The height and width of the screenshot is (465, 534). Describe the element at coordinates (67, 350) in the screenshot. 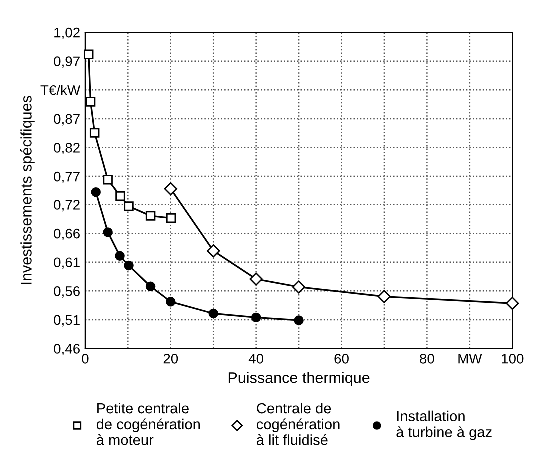

I see `y-tick-label: 0,46` at that location.